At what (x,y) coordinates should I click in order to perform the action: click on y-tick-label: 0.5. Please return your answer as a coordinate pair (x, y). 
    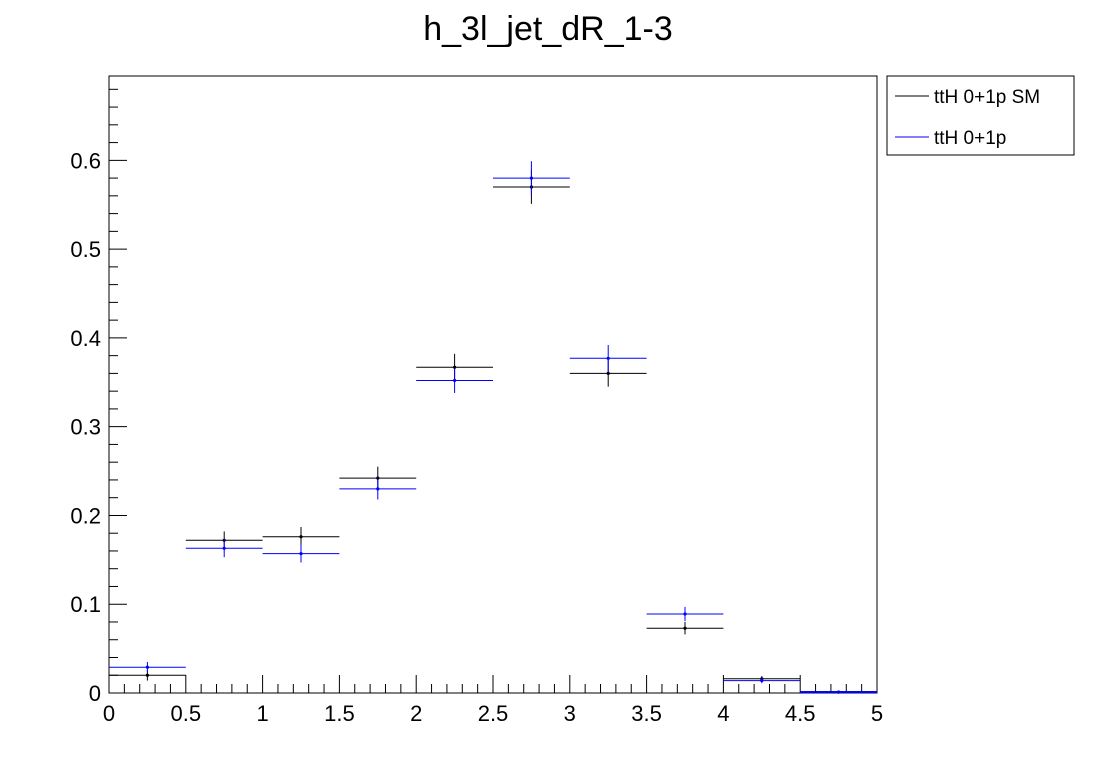
    Looking at the image, I should click on (85, 249).